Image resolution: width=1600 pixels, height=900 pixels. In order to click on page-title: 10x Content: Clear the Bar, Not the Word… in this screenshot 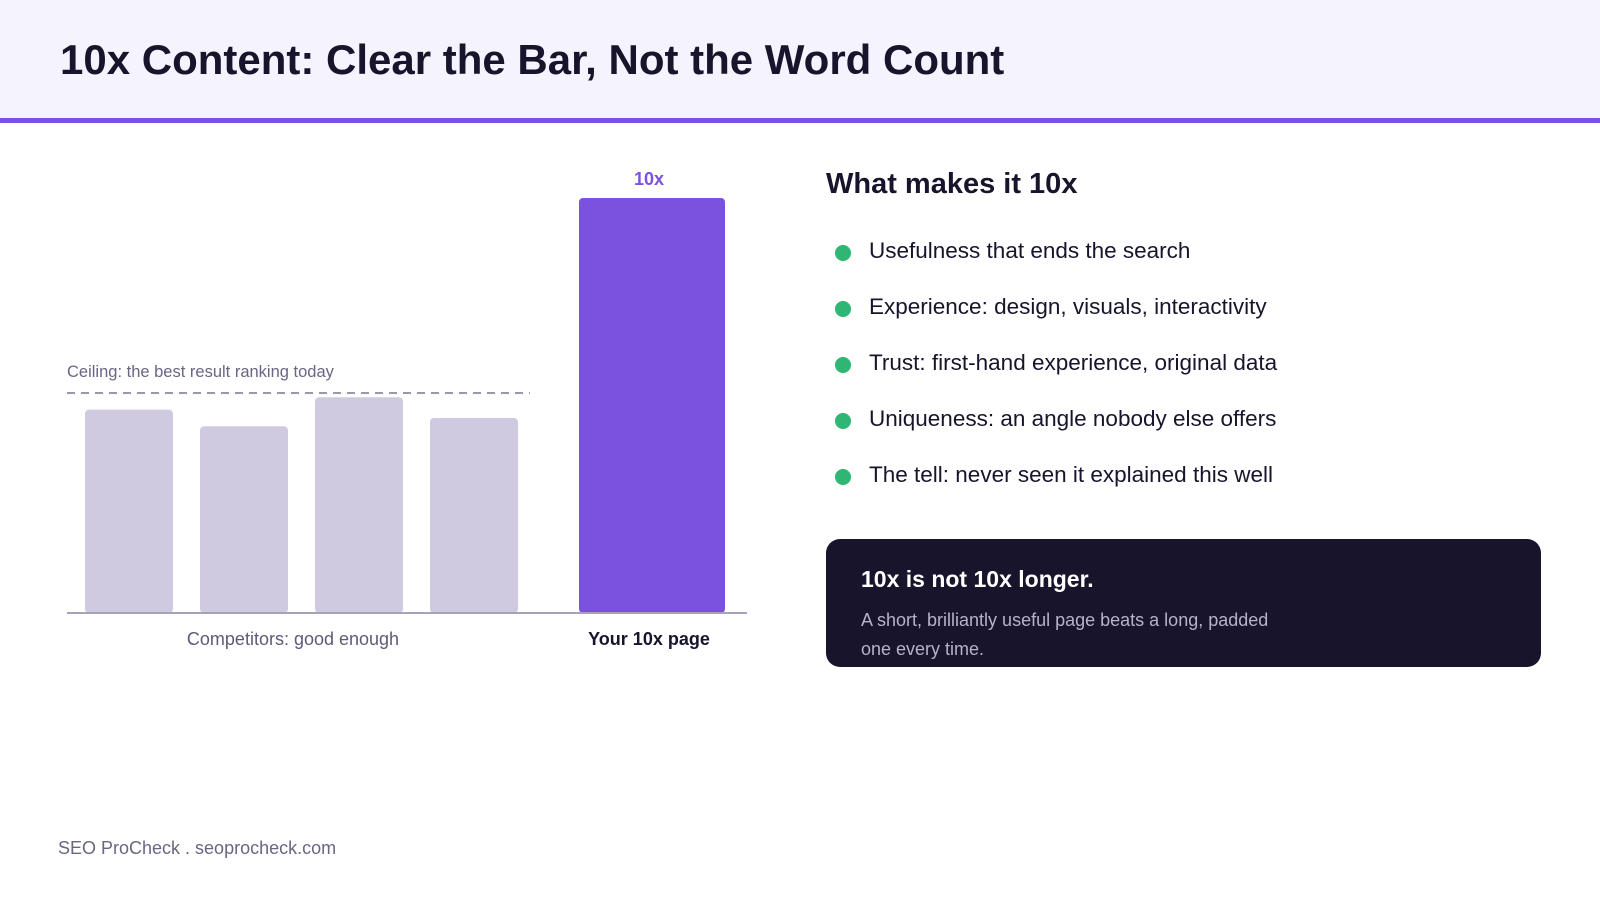, I will do `click(532, 59)`.